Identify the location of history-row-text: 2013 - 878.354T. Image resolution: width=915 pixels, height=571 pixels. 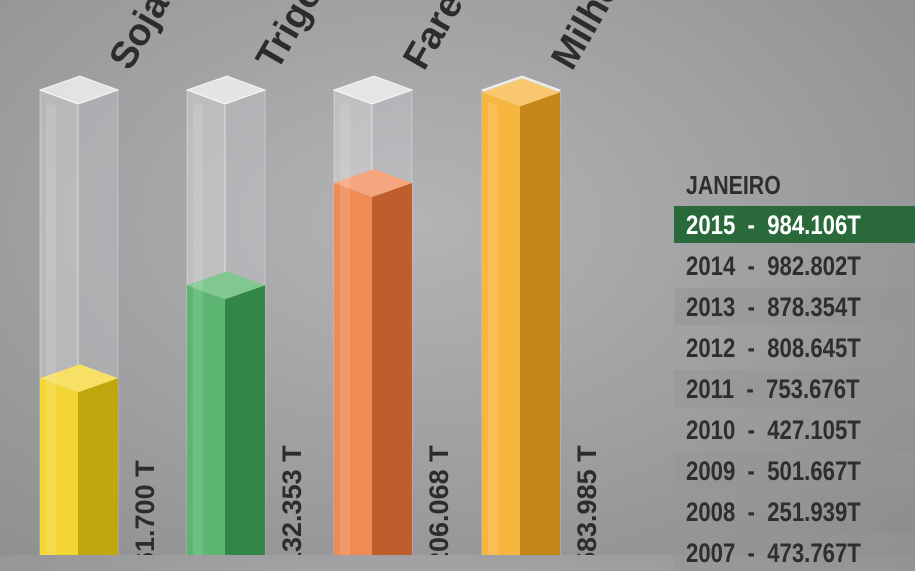
(773, 307).